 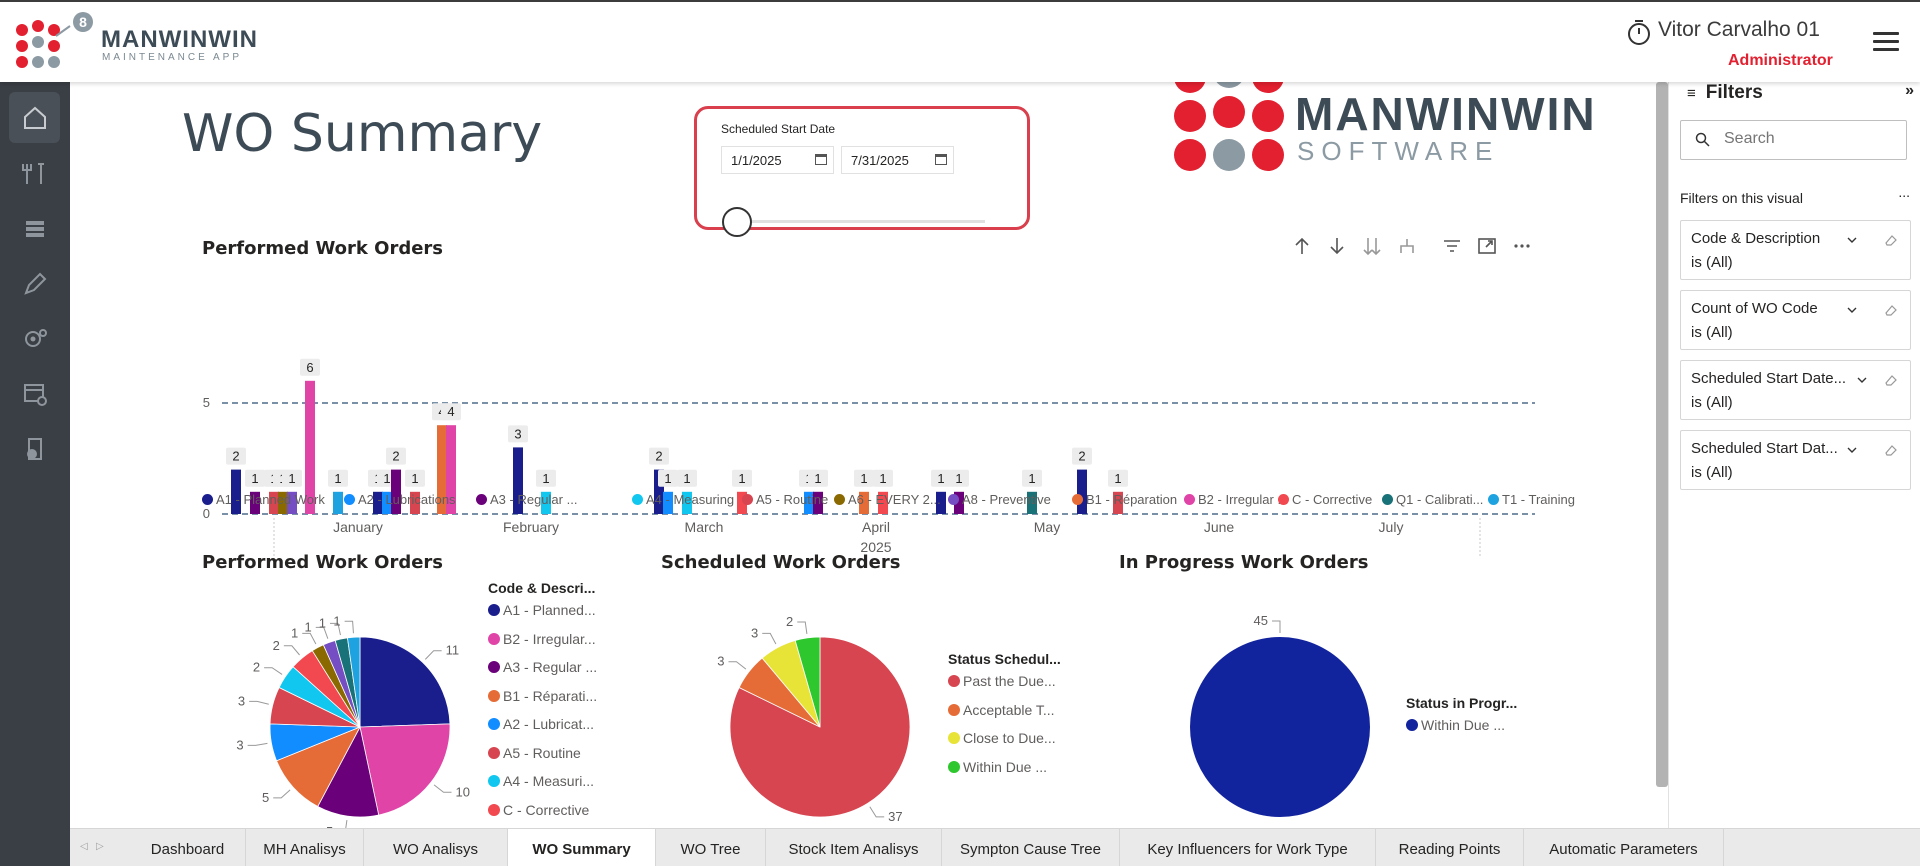 I want to click on nav-config, so click(x=34, y=393).